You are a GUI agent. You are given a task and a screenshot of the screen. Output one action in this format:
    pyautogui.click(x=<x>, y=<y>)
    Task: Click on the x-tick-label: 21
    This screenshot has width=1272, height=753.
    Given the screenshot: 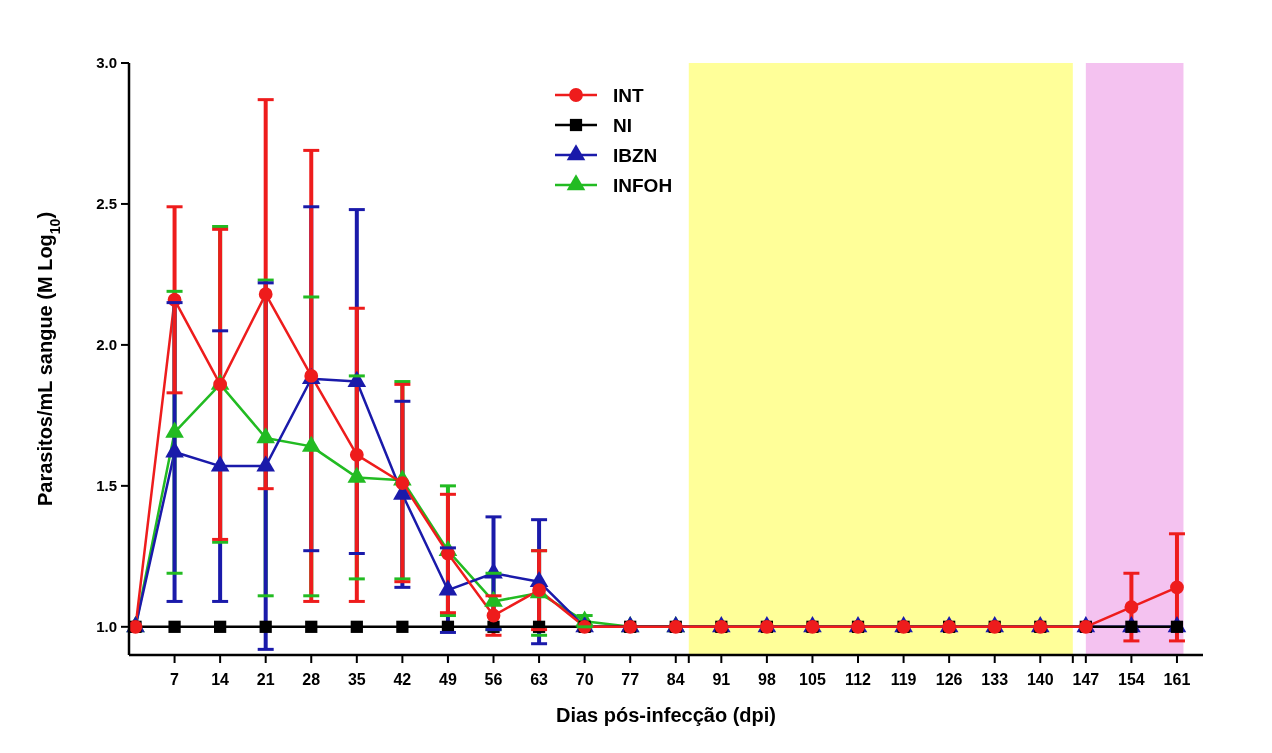 What is the action you would take?
    pyautogui.click(x=265, y=679)
    